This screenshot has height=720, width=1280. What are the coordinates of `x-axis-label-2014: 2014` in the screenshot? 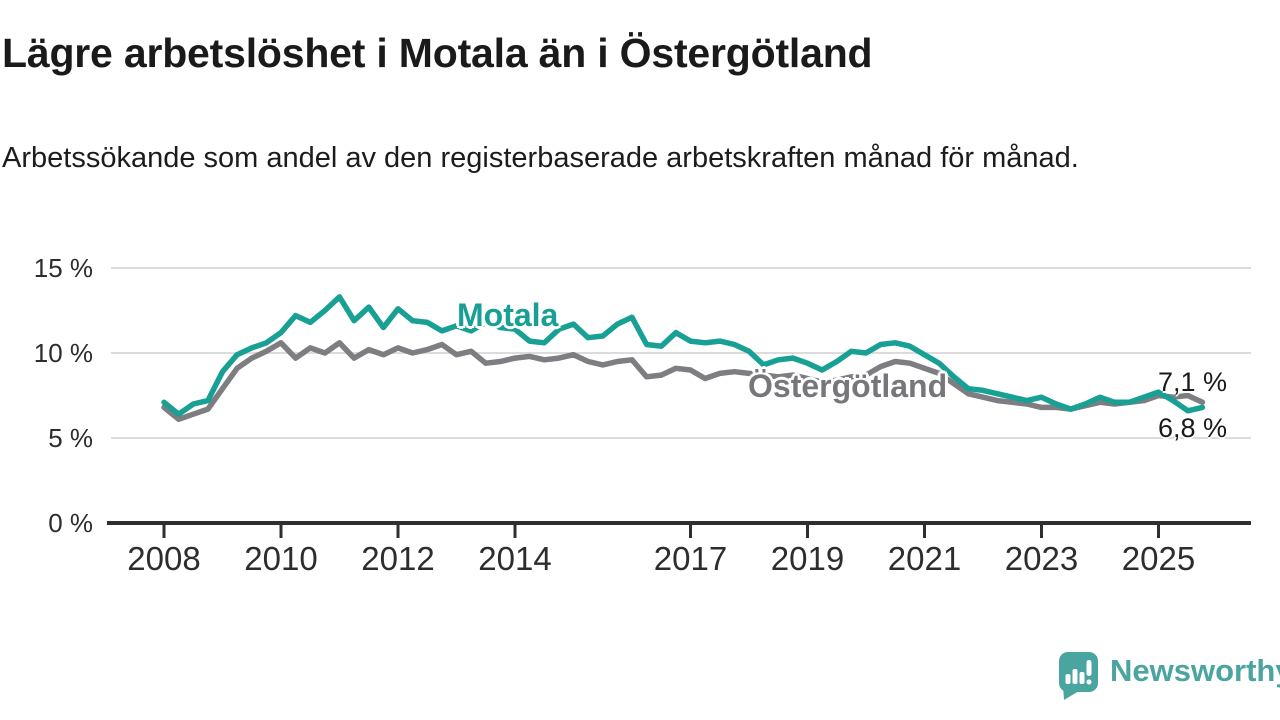 It's located at (515, 558).